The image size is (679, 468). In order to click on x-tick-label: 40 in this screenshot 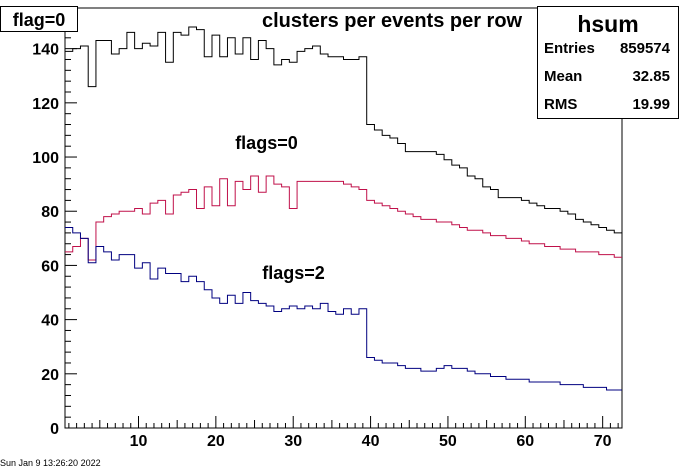, I will do `click(371, 441)`.